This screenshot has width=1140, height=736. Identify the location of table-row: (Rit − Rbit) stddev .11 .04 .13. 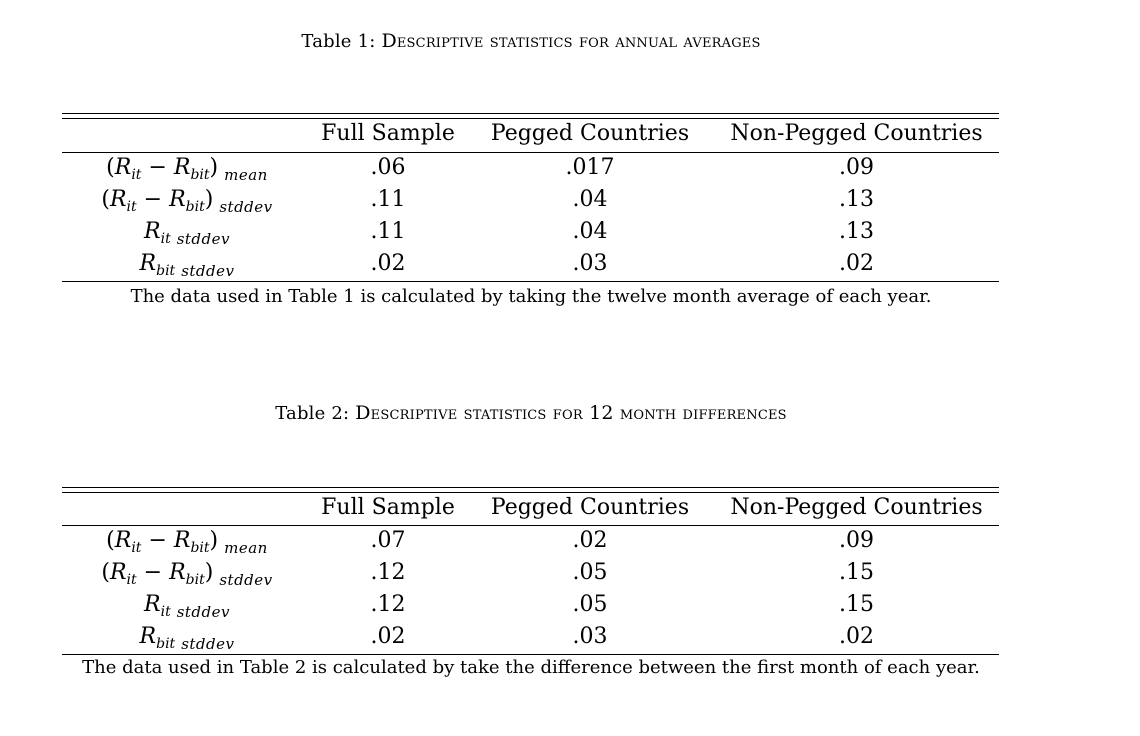
(530, 200).